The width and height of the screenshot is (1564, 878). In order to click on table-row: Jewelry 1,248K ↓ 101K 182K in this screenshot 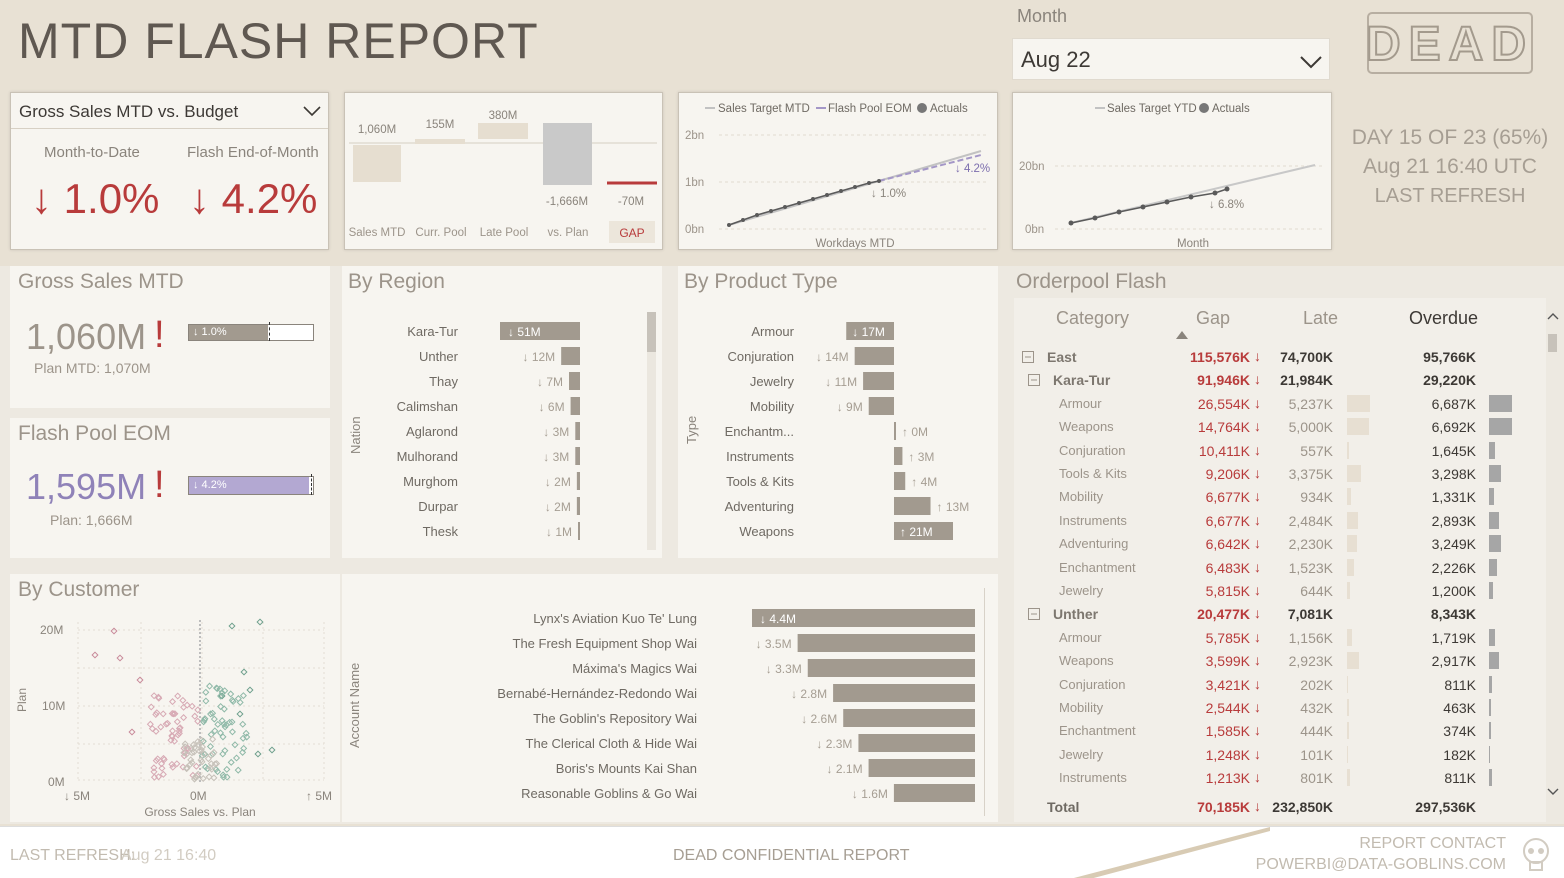, I will do `click(1279, 754)`.